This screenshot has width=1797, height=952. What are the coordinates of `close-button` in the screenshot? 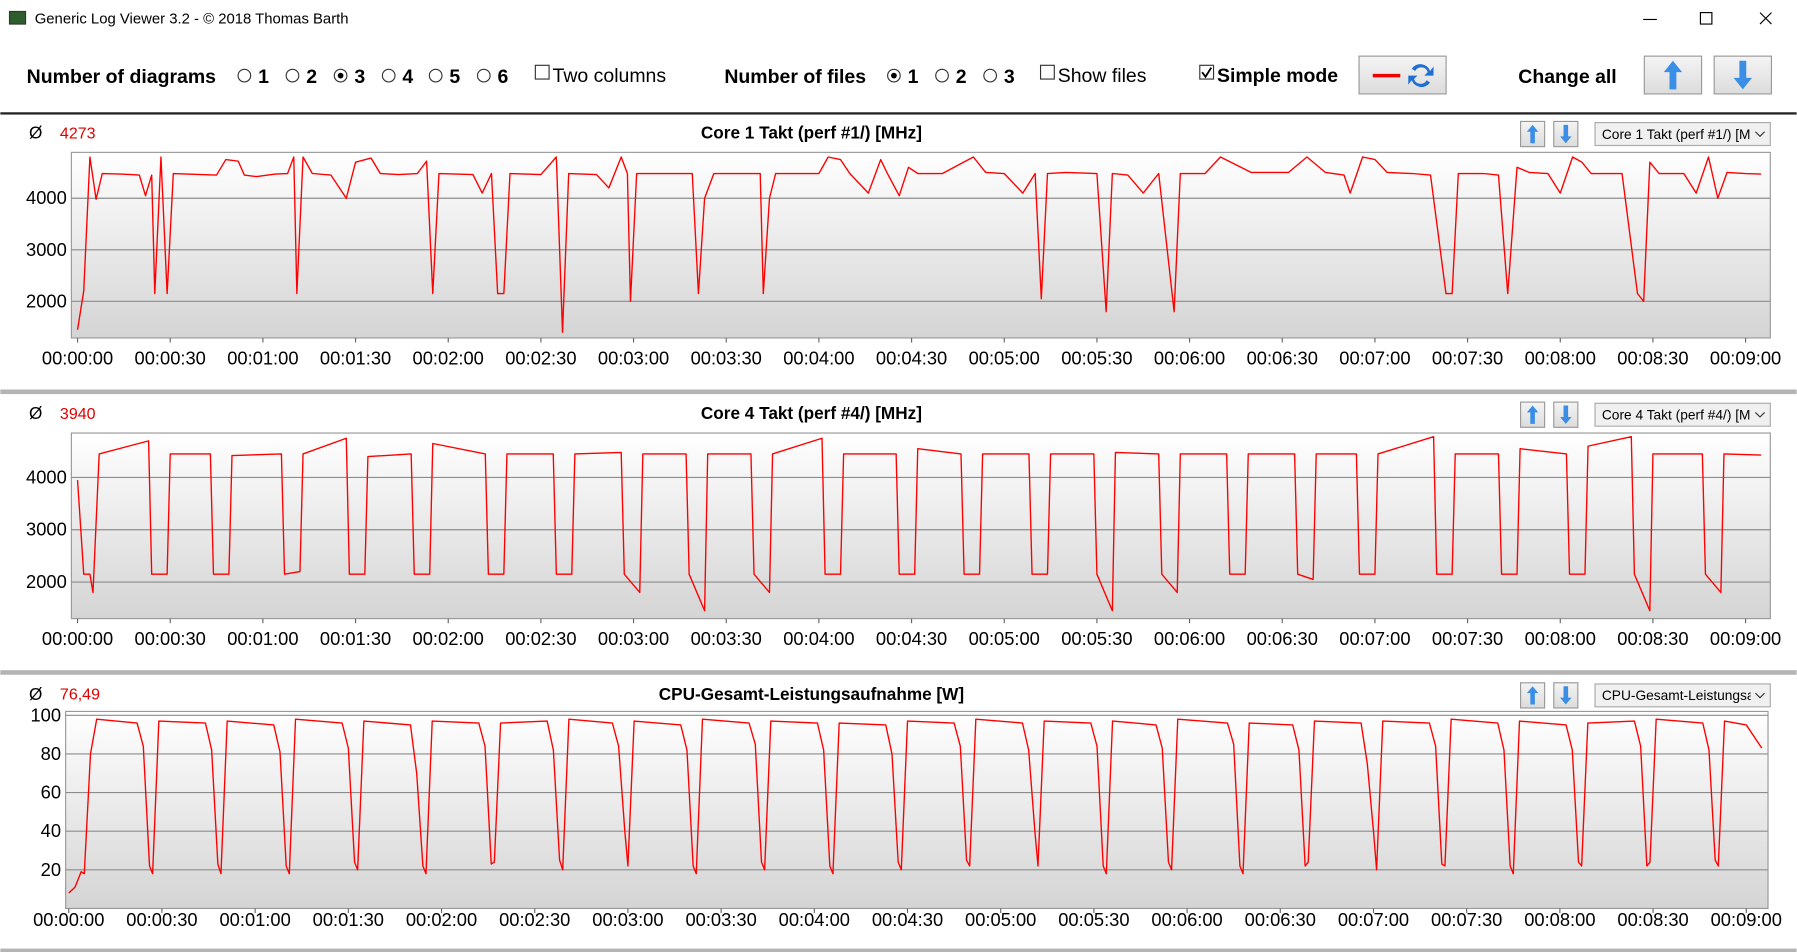 It's located at (1765, 18).